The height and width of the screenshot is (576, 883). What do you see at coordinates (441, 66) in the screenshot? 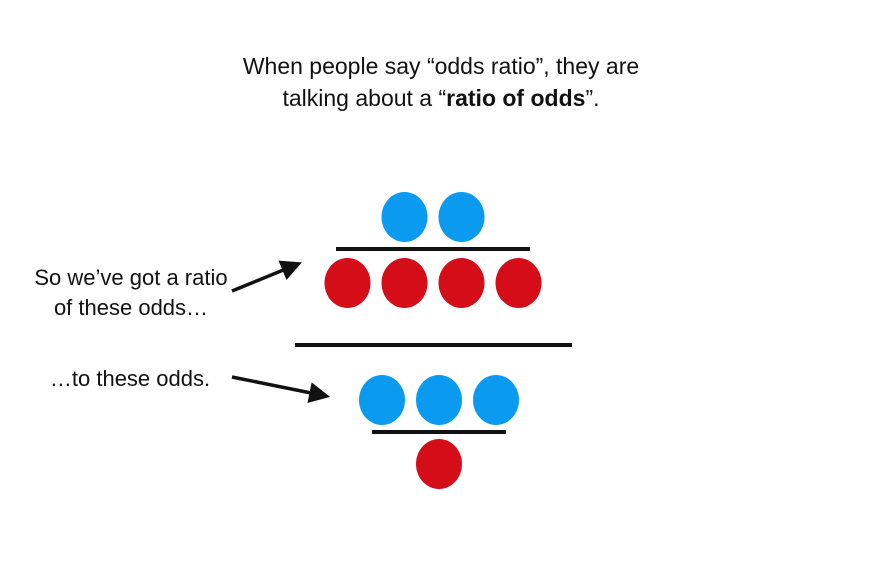
I see `title-line-1: When people say “odds ratio”, they are` at bounding box center [441, 66].